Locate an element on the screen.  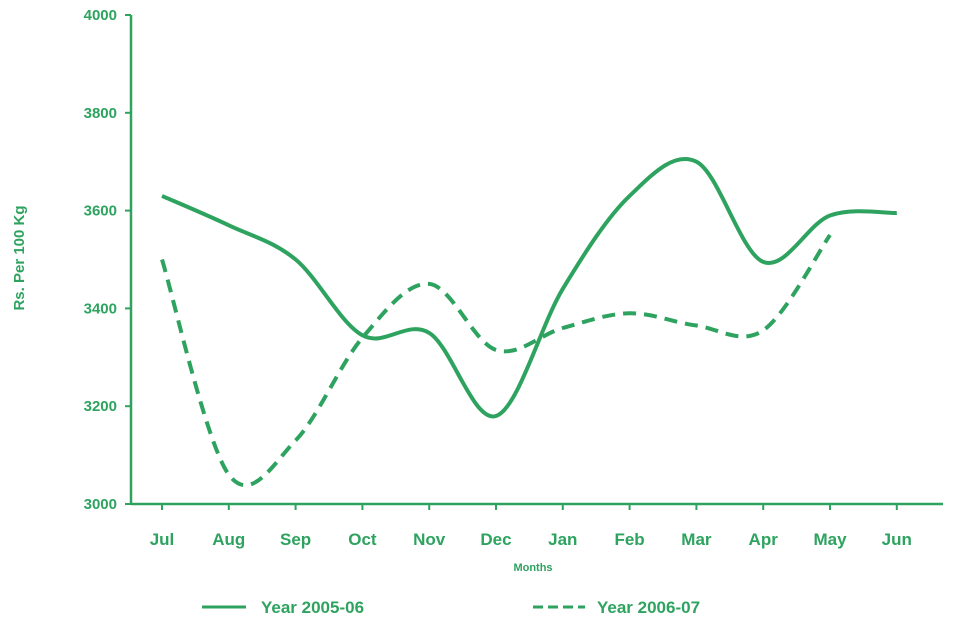
x-tick-label: Aug is located at coordinates (228, 539).